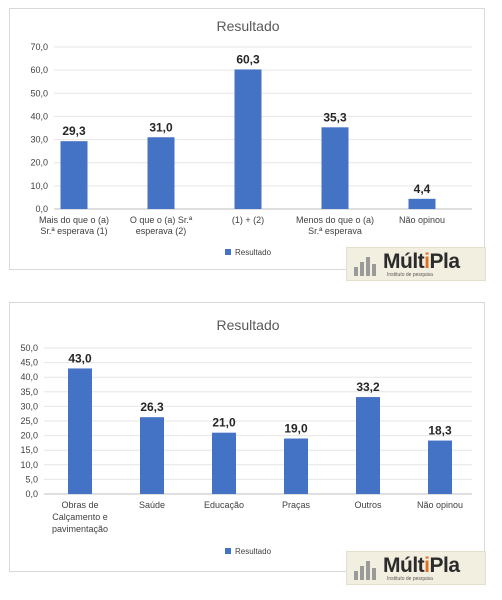 This screenshot has height=600, width=502. I want to click on x-tick-label: Mais do que o (a) Sr.ª esperava (1), so click(74, 225).